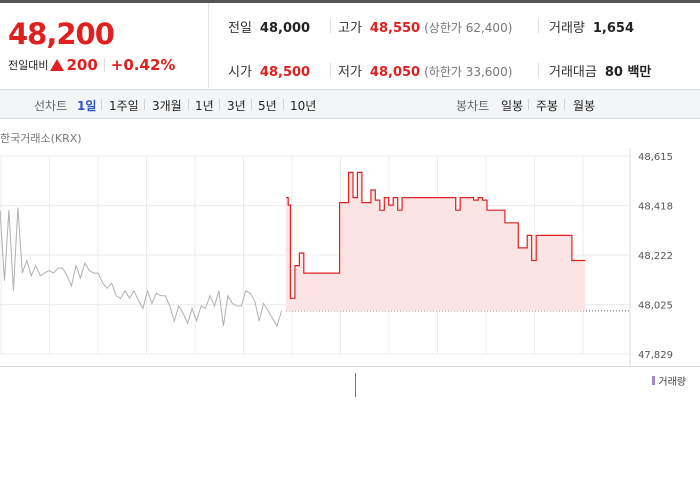 This screenshot has height=490, width=700. What do you see at coordinates (240, 72) in the screenshot?
I see `stat-label: 시가` at bounding box center [240, 72].